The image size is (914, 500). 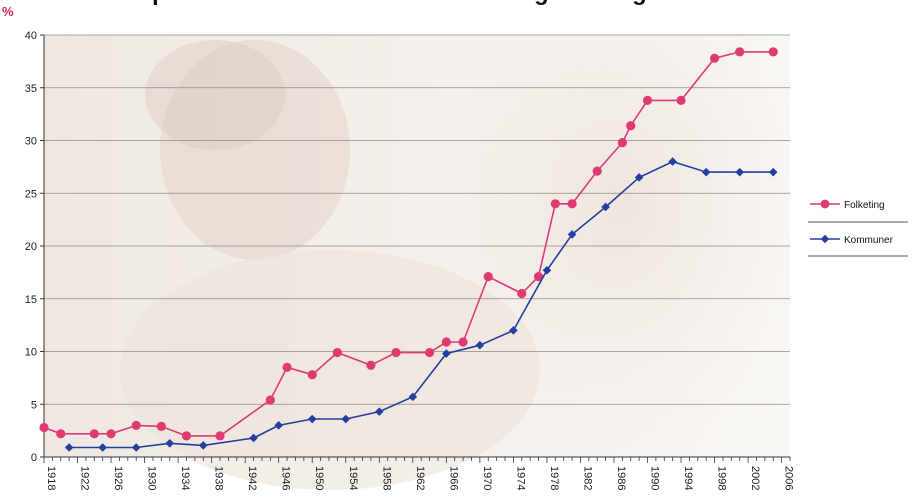 What do you see at coordinates (386, 478) in the screenshot?
I see `x-tick-label: 1958` at bounding box center [386, 478].